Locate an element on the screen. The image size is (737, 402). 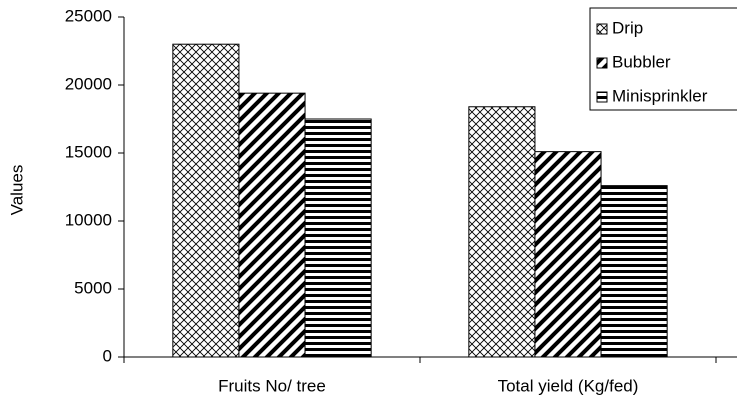
legend-label: Minisprinkler is located at coordinates (660, 95).